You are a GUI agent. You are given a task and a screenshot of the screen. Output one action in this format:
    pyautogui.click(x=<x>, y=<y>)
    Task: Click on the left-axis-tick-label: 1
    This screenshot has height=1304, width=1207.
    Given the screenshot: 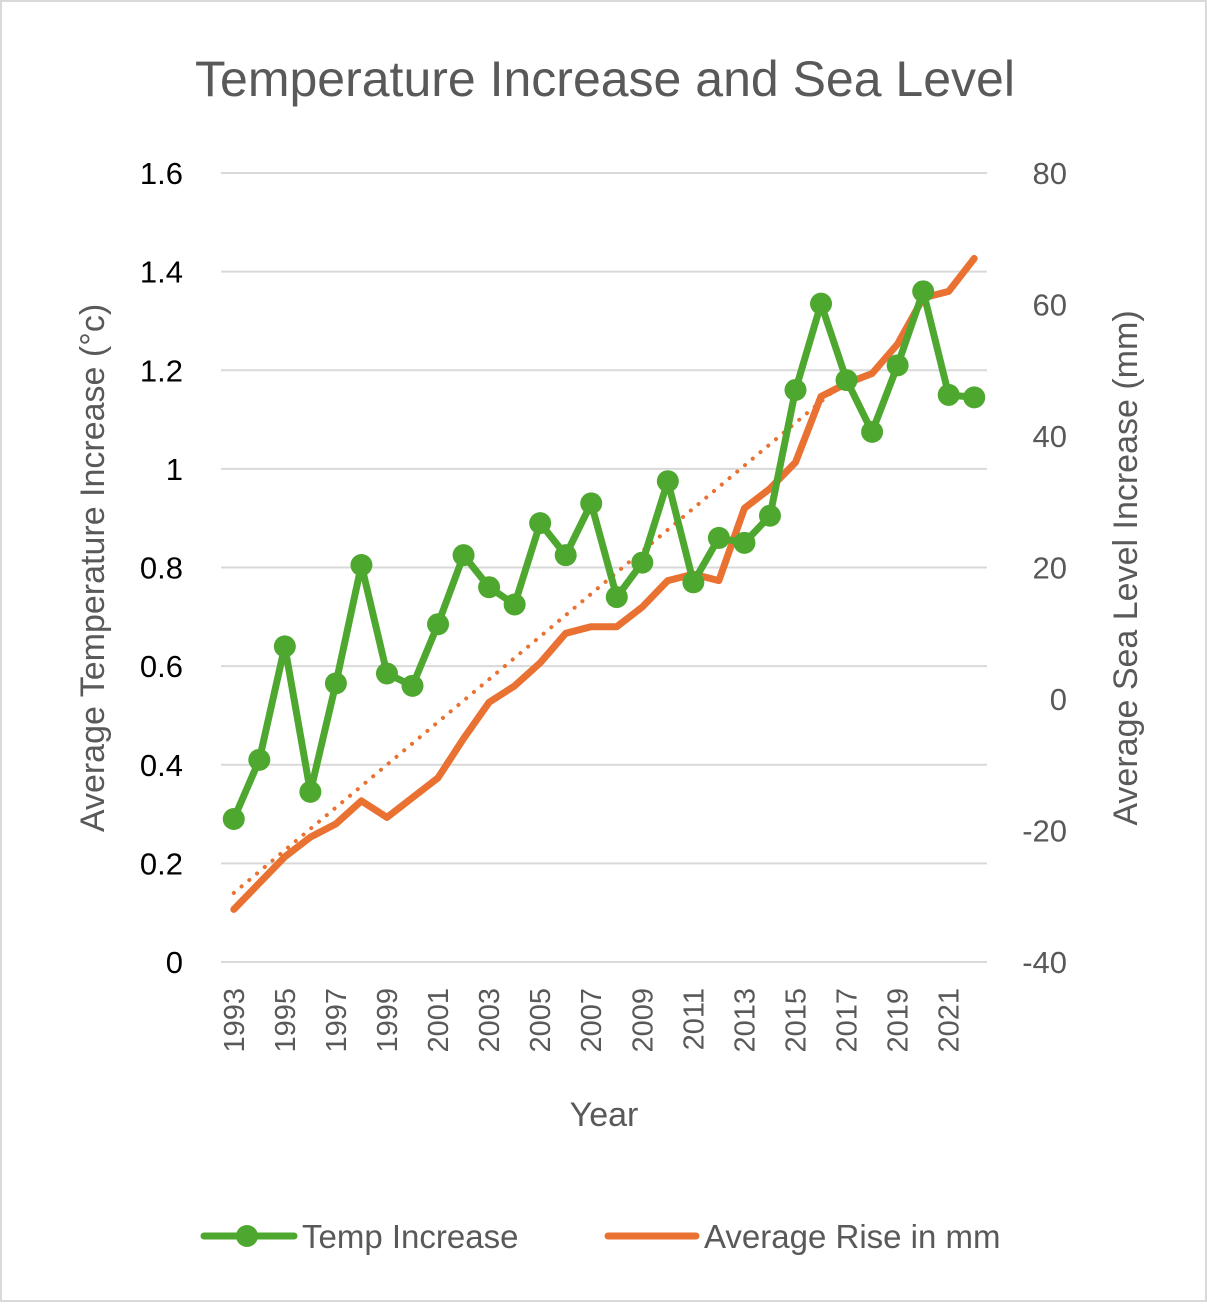 What is the action you would take?
    pyautogui.click(x=174, y=469)
    